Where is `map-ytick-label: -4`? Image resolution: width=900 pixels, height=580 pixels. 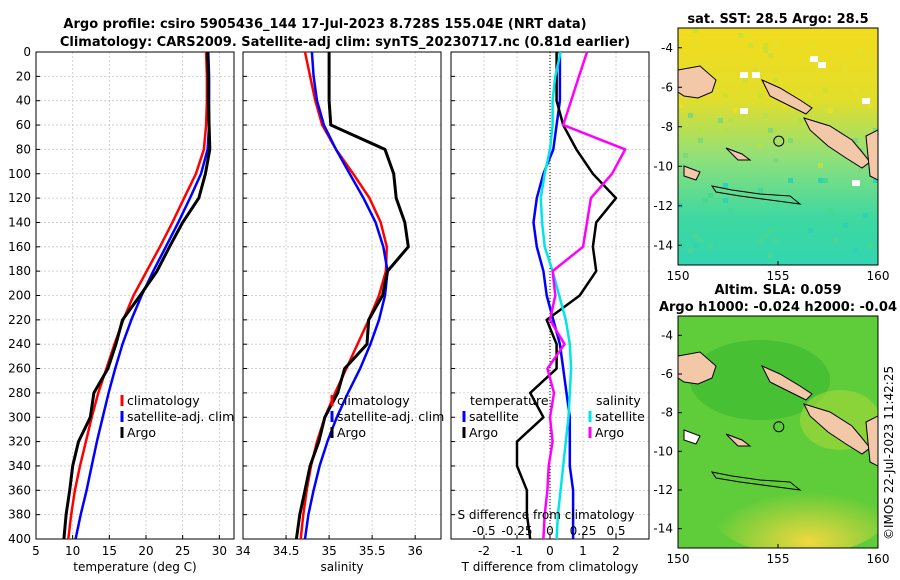
map-ytick-label: -4 is located at coordinates (667, 335).